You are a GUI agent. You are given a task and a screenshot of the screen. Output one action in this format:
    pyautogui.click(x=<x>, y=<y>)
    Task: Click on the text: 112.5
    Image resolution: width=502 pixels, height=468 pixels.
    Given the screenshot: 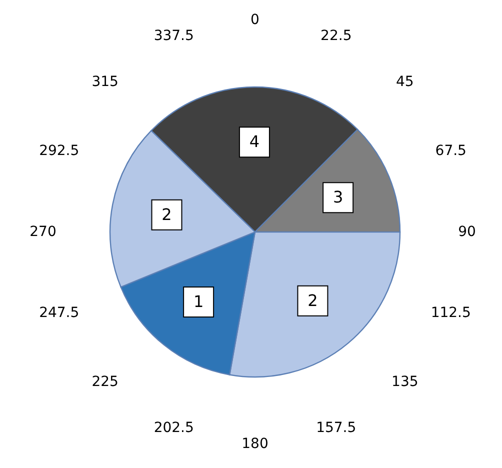 What is the action you would take?
    pyautogui.click(x=450, y=313)
    